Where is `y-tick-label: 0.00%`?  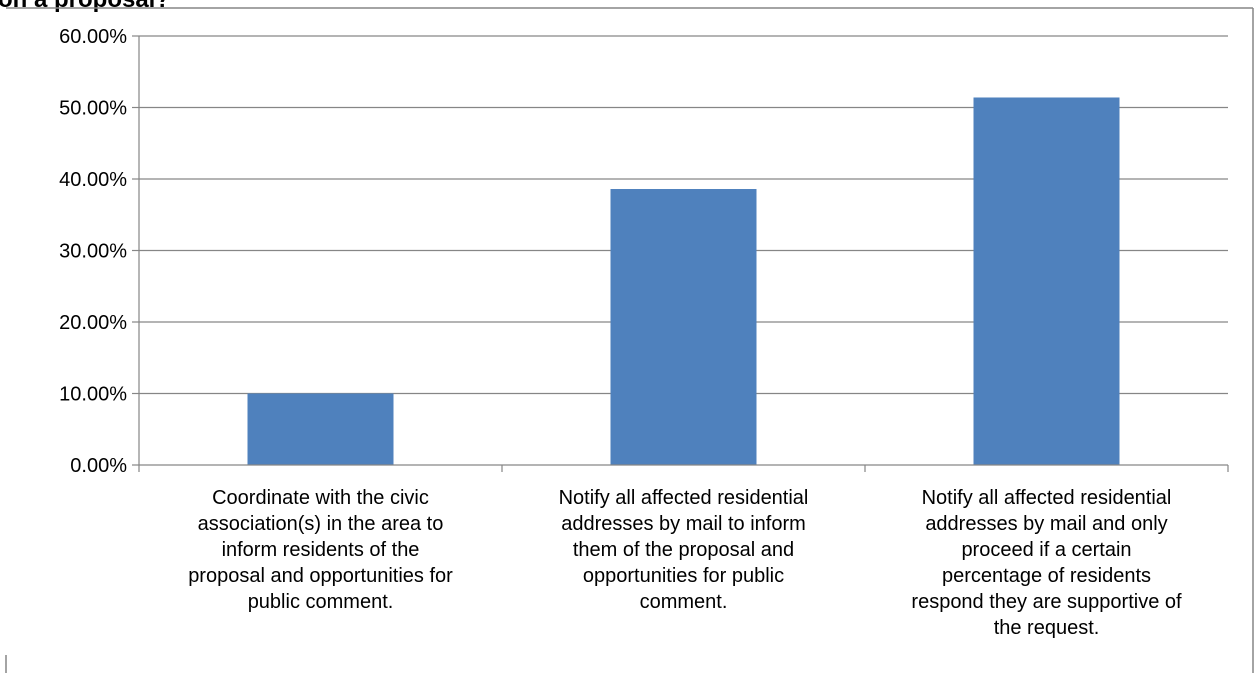
y-tick-label: 0.00% is located at coordinates (98, 466).